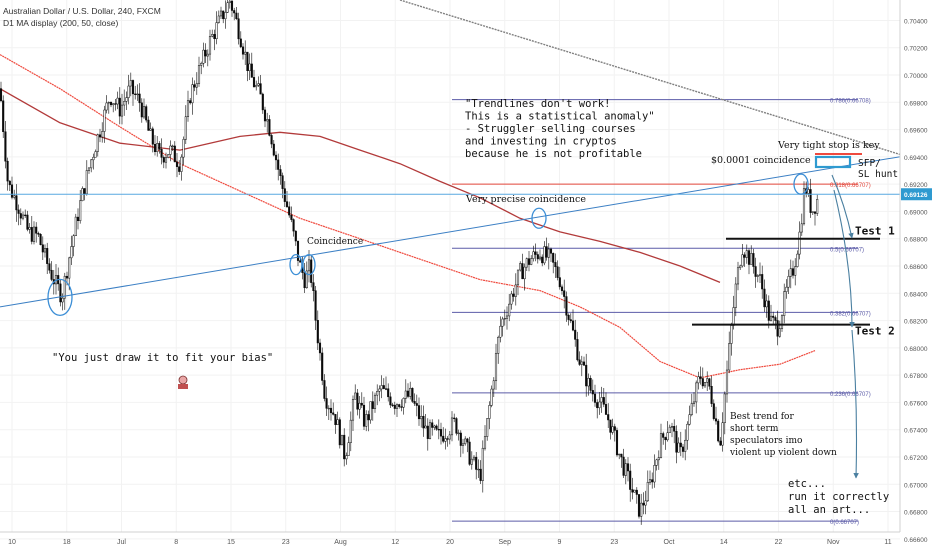 This screenshot has height=550, width=932. Describe the element at coordinates (162, 358) in the screenshot. I see `annotation-line: "You just draw it to fit your bias"` at that location.